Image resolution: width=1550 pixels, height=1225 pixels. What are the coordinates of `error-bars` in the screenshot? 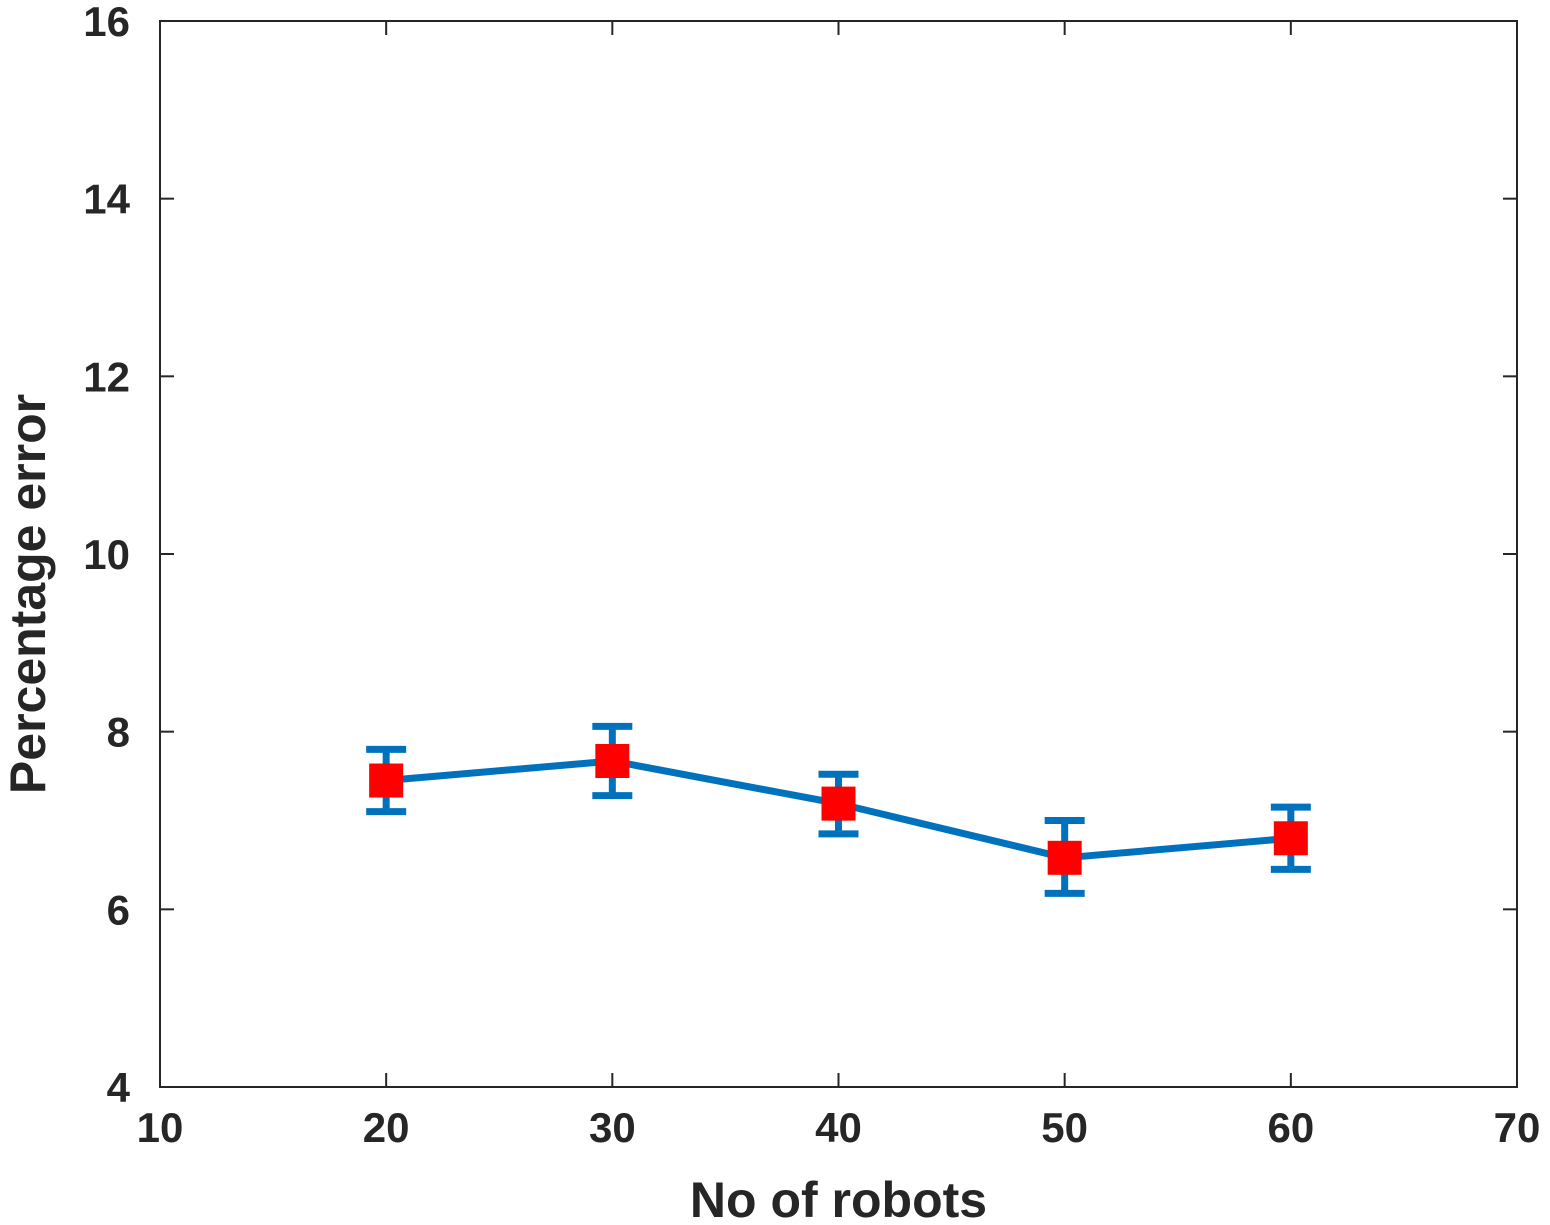 It's located at (838, 809).